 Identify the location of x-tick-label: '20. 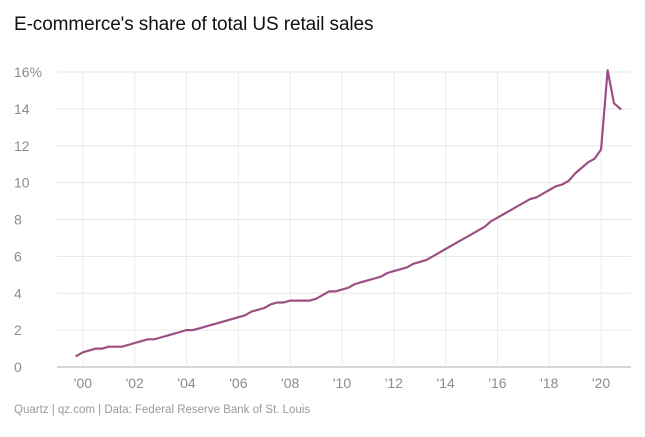
(601, 383).